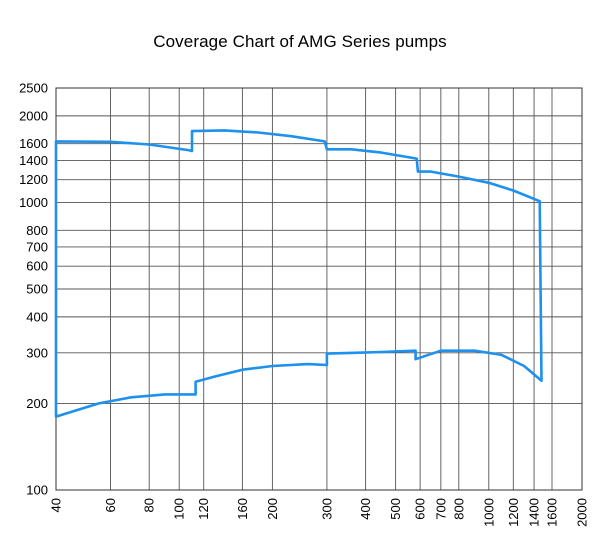 This screenshot has width=600, height=556. What do you see at coordinates (179, 509) in the screenshot?
I see `x-tick-label: 100` at bounding box center [179, 509].